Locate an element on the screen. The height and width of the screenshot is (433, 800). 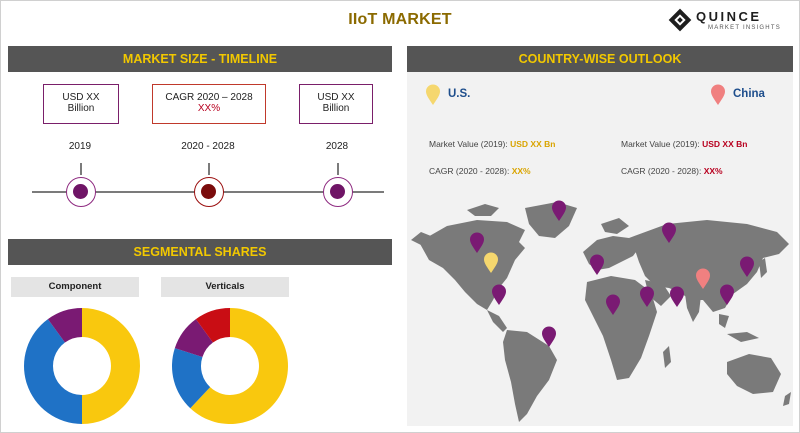
china-cagr-label: CAGR (2020 - 2028): is located at coordinates (661, 171).